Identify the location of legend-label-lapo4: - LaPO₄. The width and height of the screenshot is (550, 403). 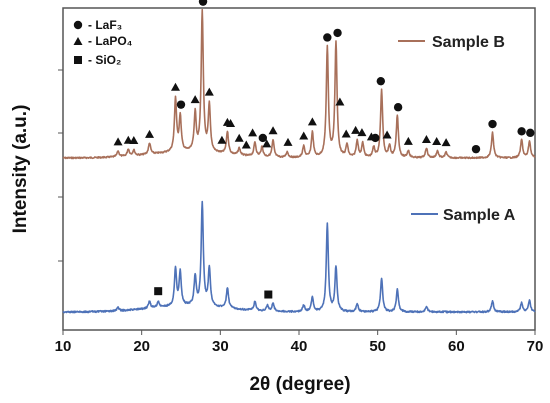
(110, 41).